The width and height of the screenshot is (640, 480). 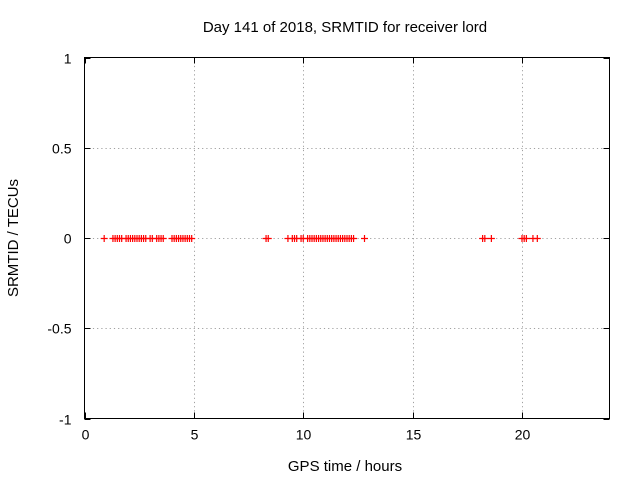 What do you see at coordinates (523, 435) in the screenshot?
I see `x-tick-label: 20` at bounding box center [523, 435].